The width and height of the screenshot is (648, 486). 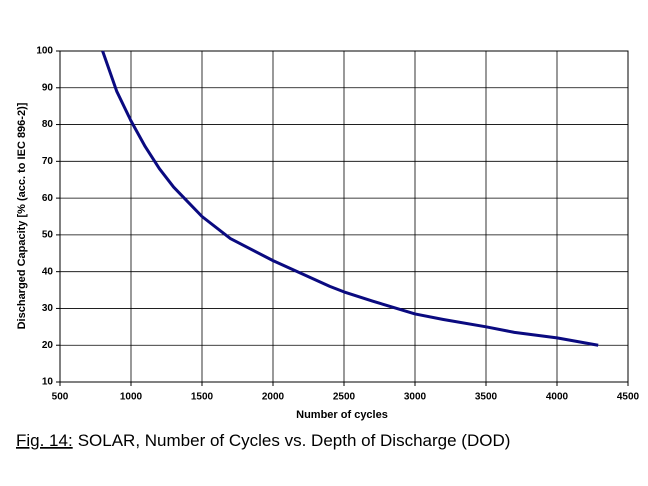 I want to click on y-tick-label: 90, so click(x=48, y=87).